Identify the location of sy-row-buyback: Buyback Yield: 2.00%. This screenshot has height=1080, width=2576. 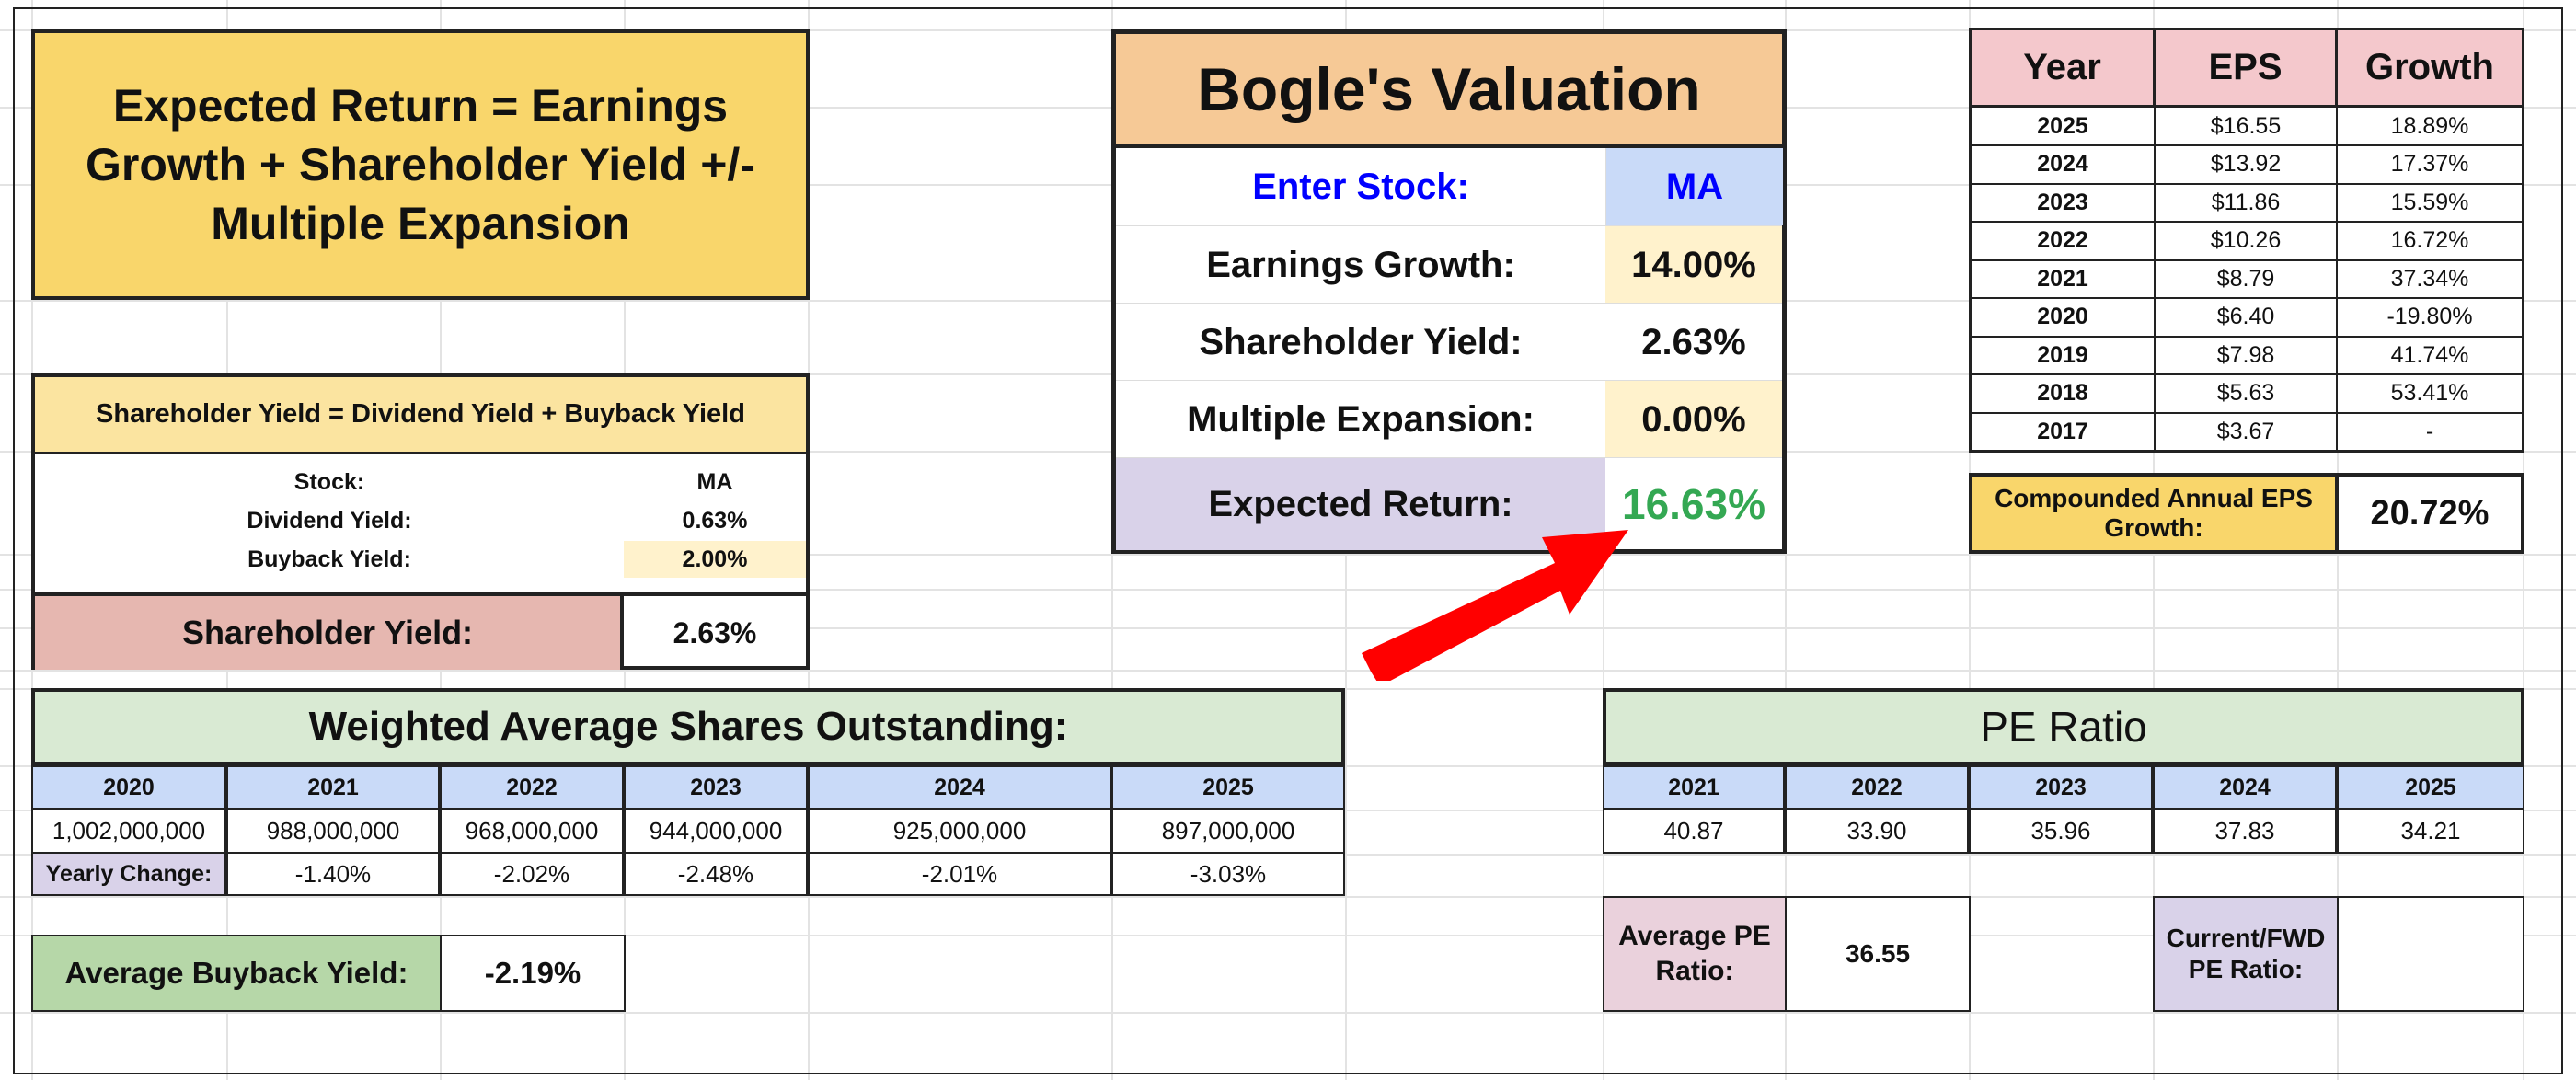
(420, 559).